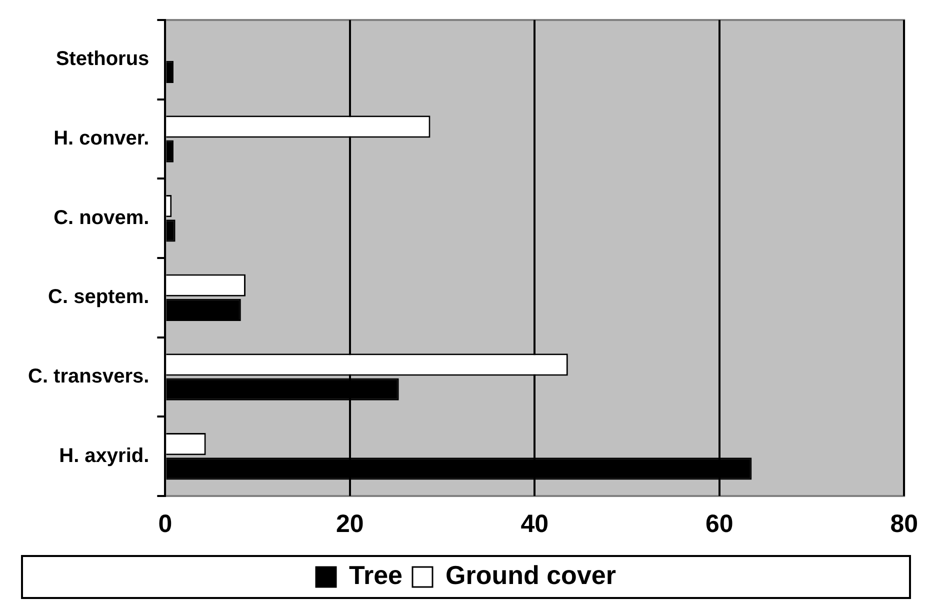  I want to click on y-tick-label: C. novem., so click(102, 217).